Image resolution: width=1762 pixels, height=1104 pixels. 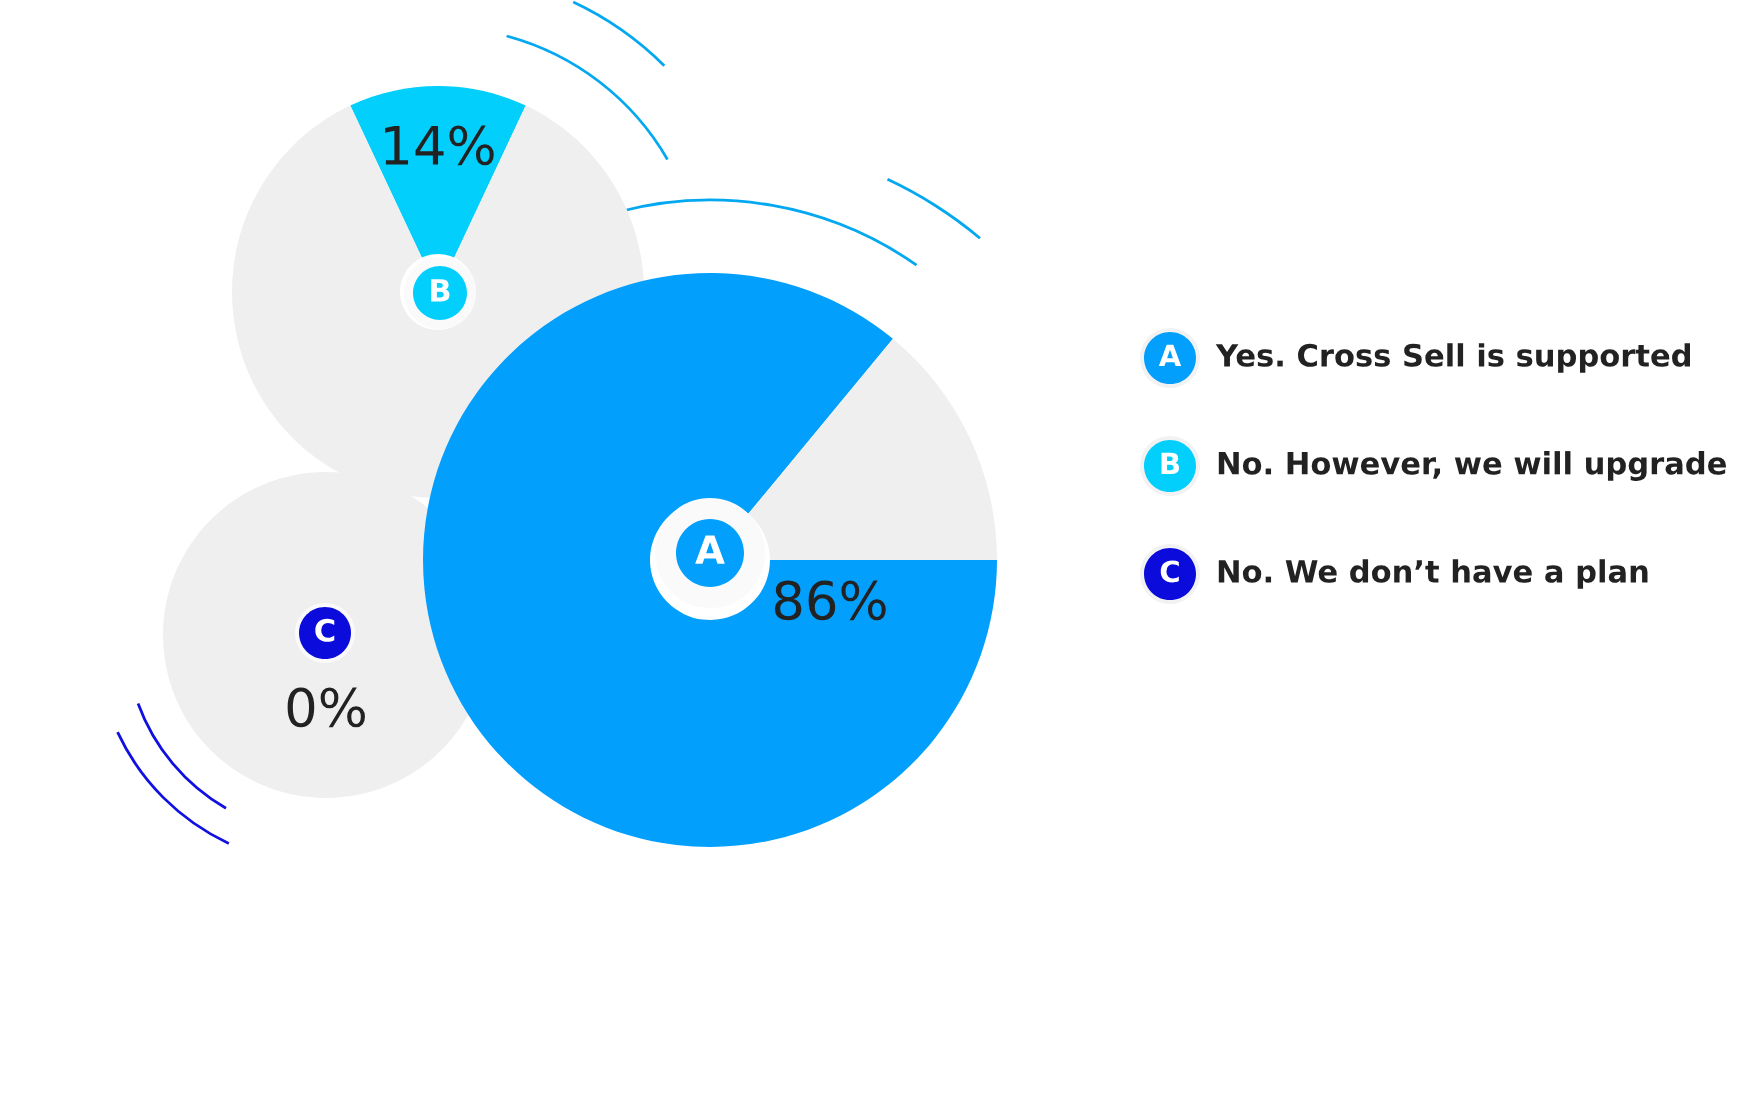 What do you see at coordinates (1472, 466) in the screenshot?
I see `legend-label: No. However, we will upgrade` at bounding box center [1472, 466].